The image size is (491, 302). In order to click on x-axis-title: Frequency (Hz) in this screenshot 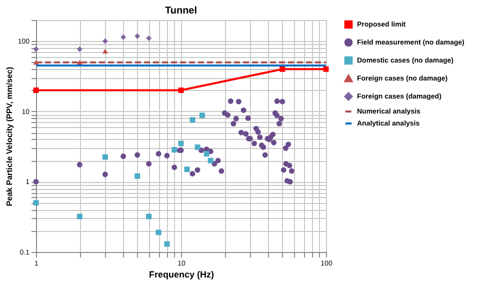, I will do `click(181, 275)`.